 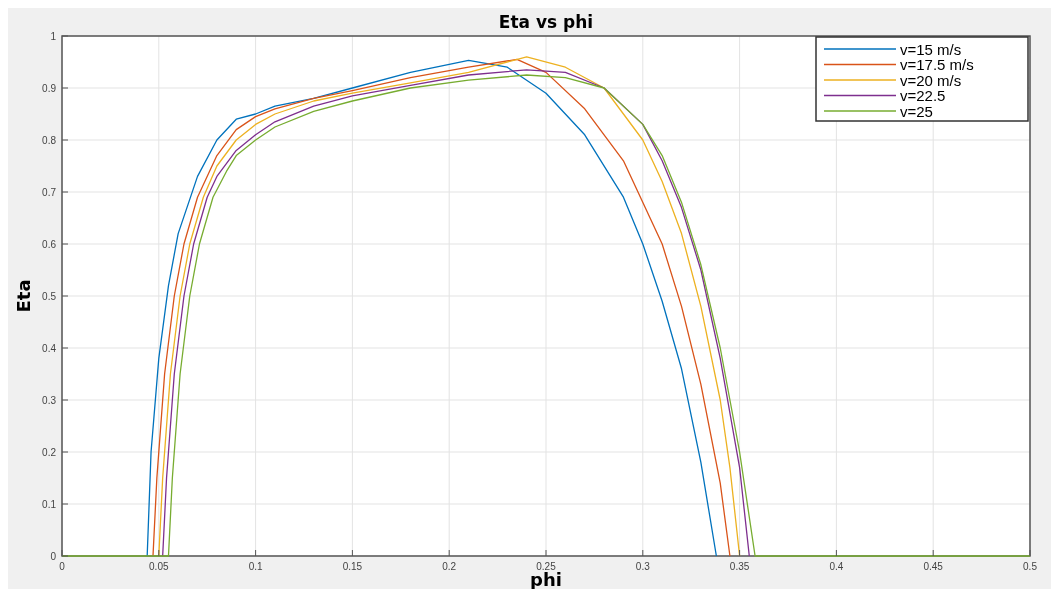 I want to click on x-tick-label: 0.4, so click(x=836, y=566).